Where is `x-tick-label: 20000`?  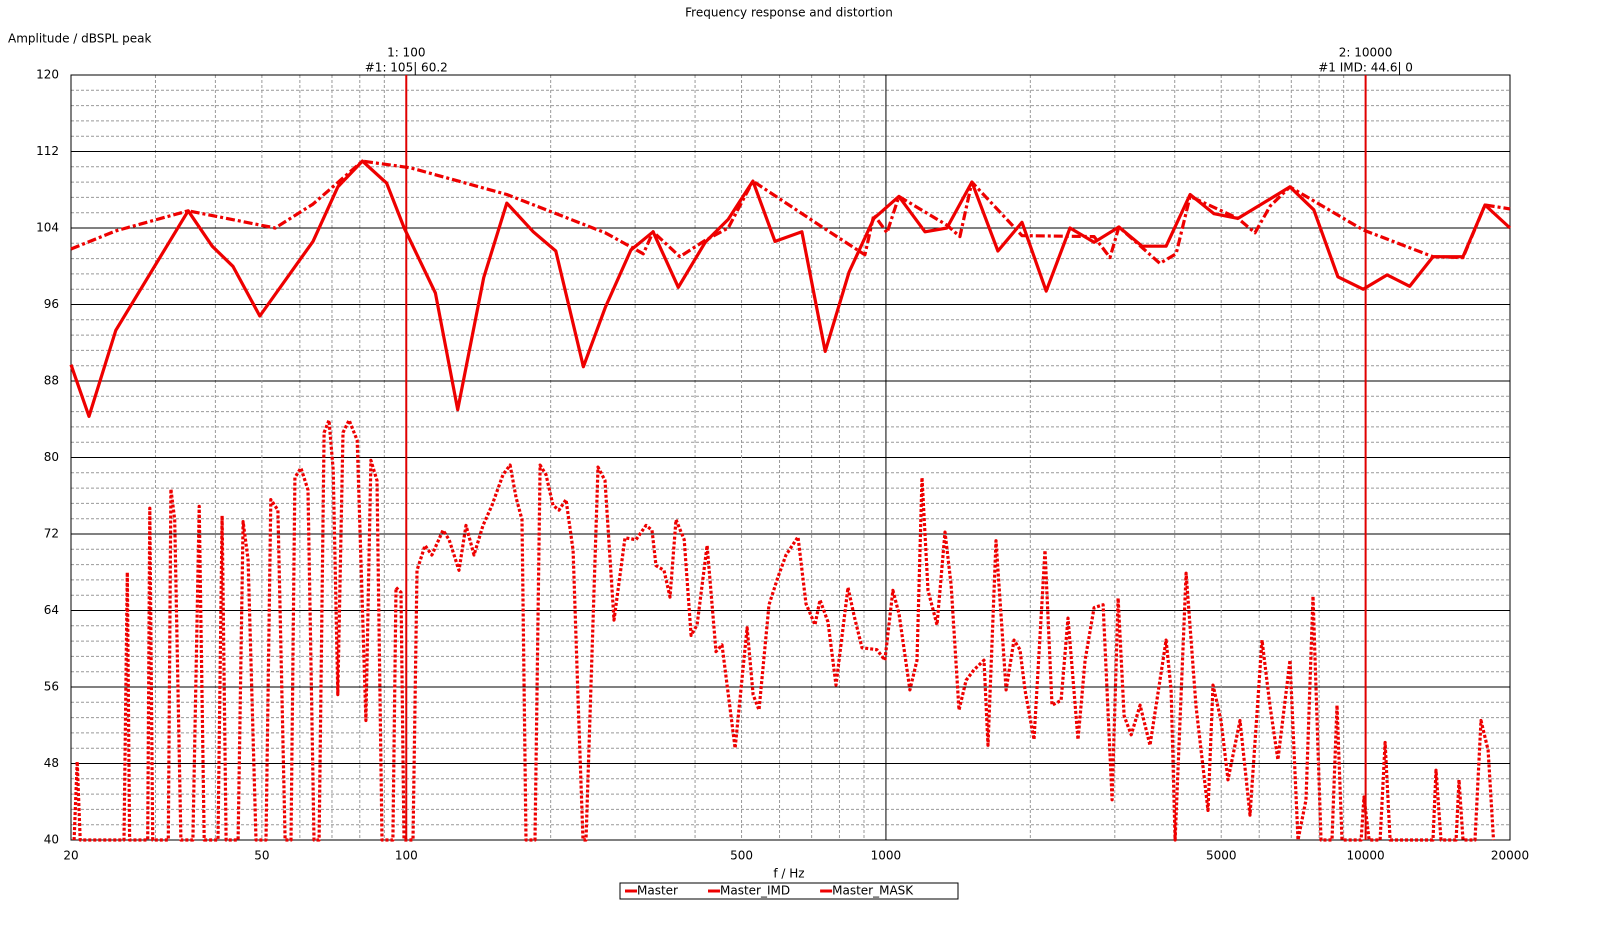 x-tick-label: 20000 is located at coordinates (1510, 856).